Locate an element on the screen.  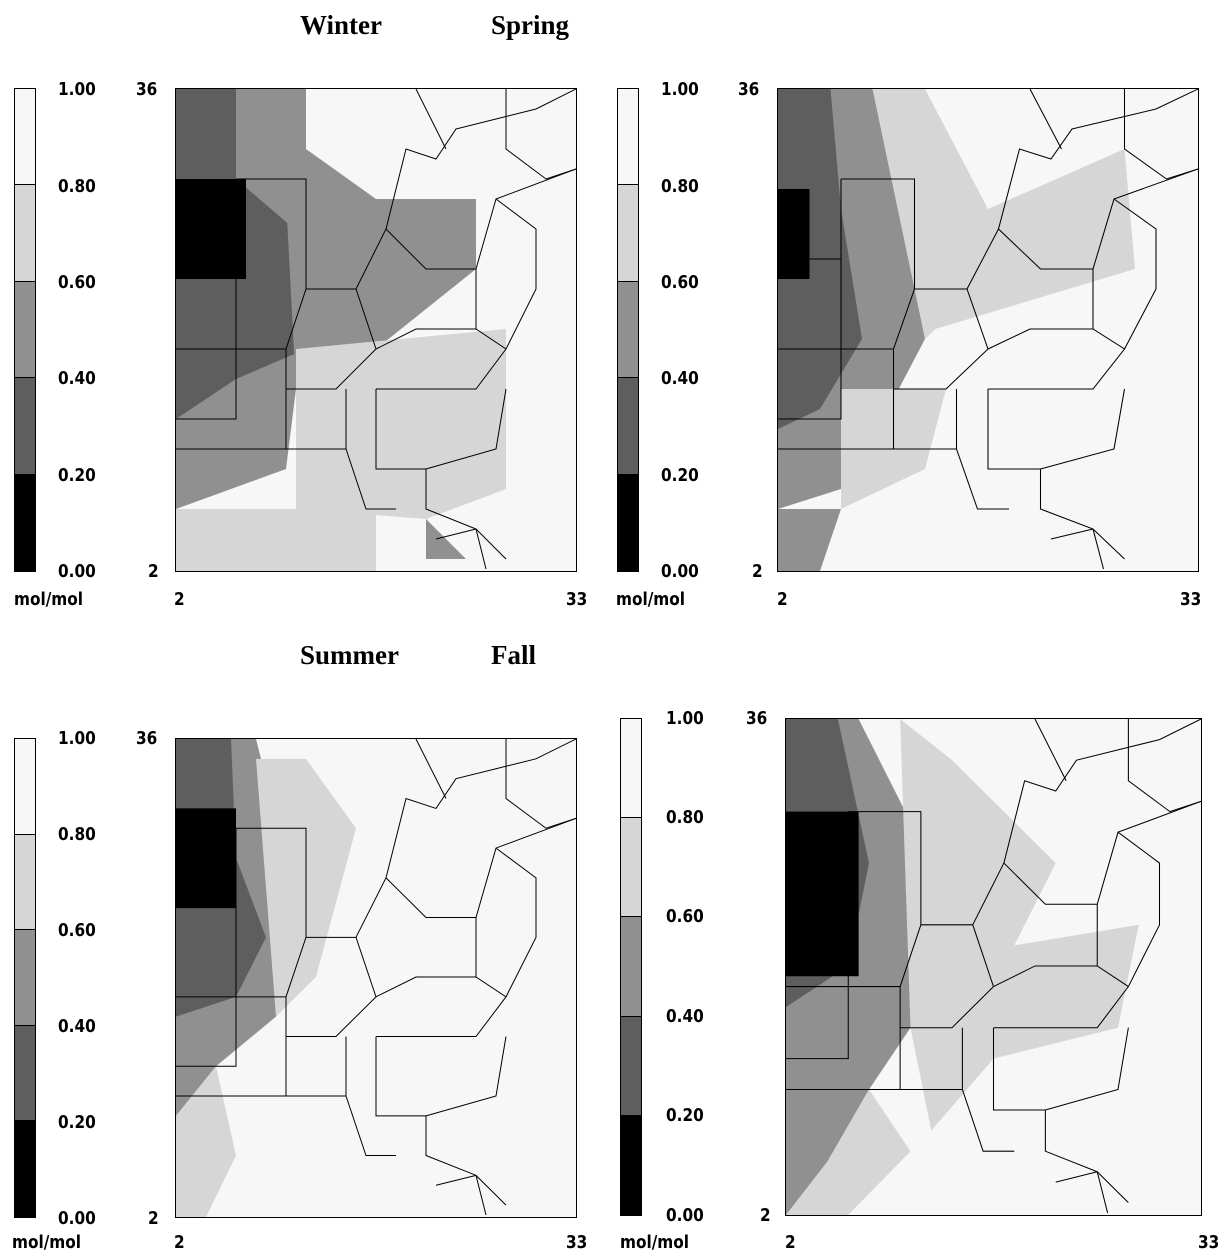
spring-colorbar is located at coordinates (628, 330).